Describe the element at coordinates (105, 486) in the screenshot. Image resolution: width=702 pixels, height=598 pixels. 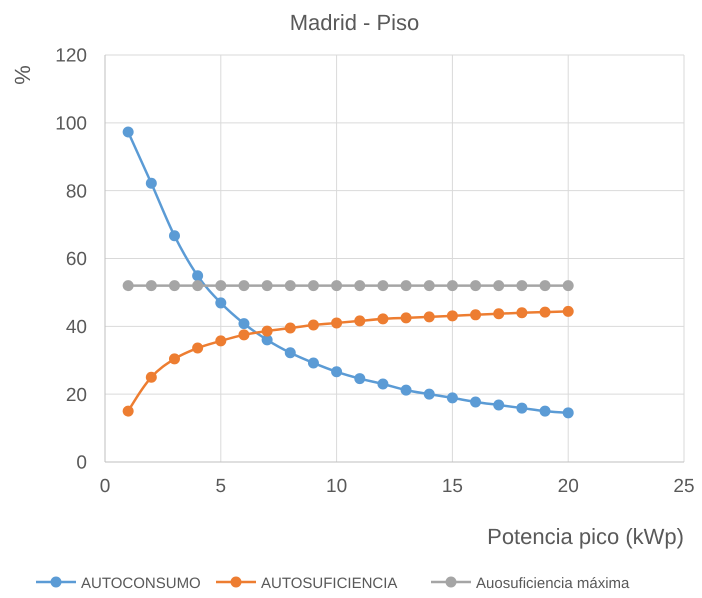
I see `x-tick-label: 0` at that location.